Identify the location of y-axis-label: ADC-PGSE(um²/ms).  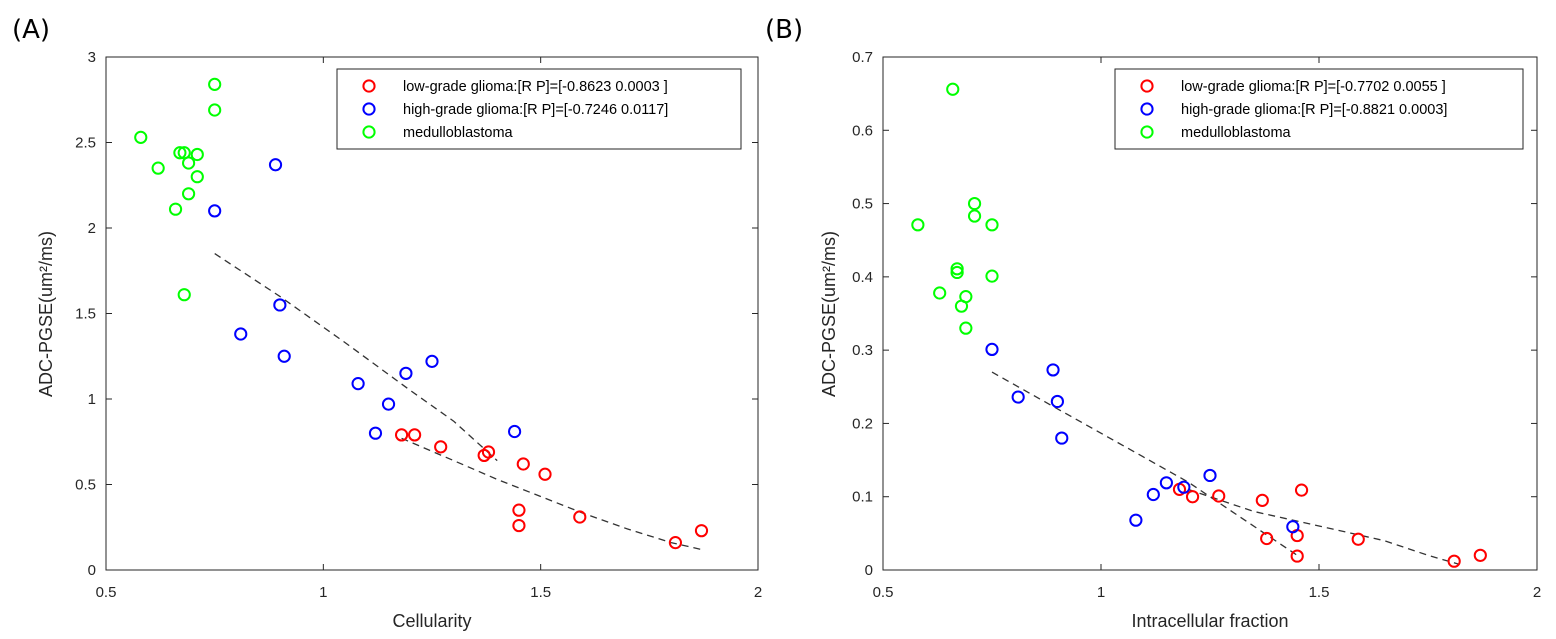
(829, 314).